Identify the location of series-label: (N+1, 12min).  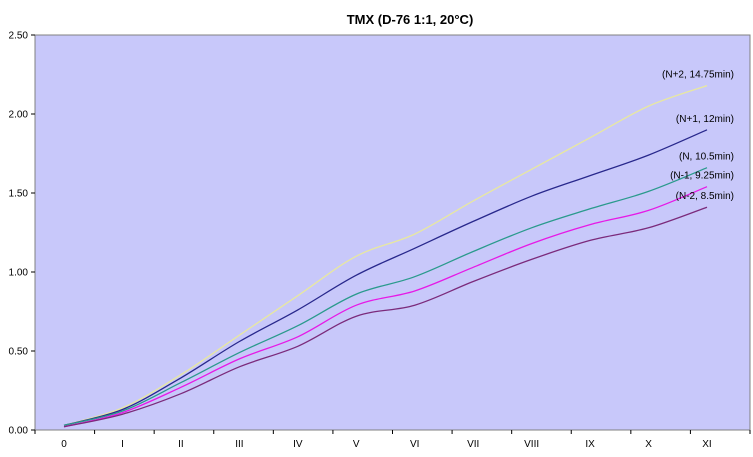
(705, 119).